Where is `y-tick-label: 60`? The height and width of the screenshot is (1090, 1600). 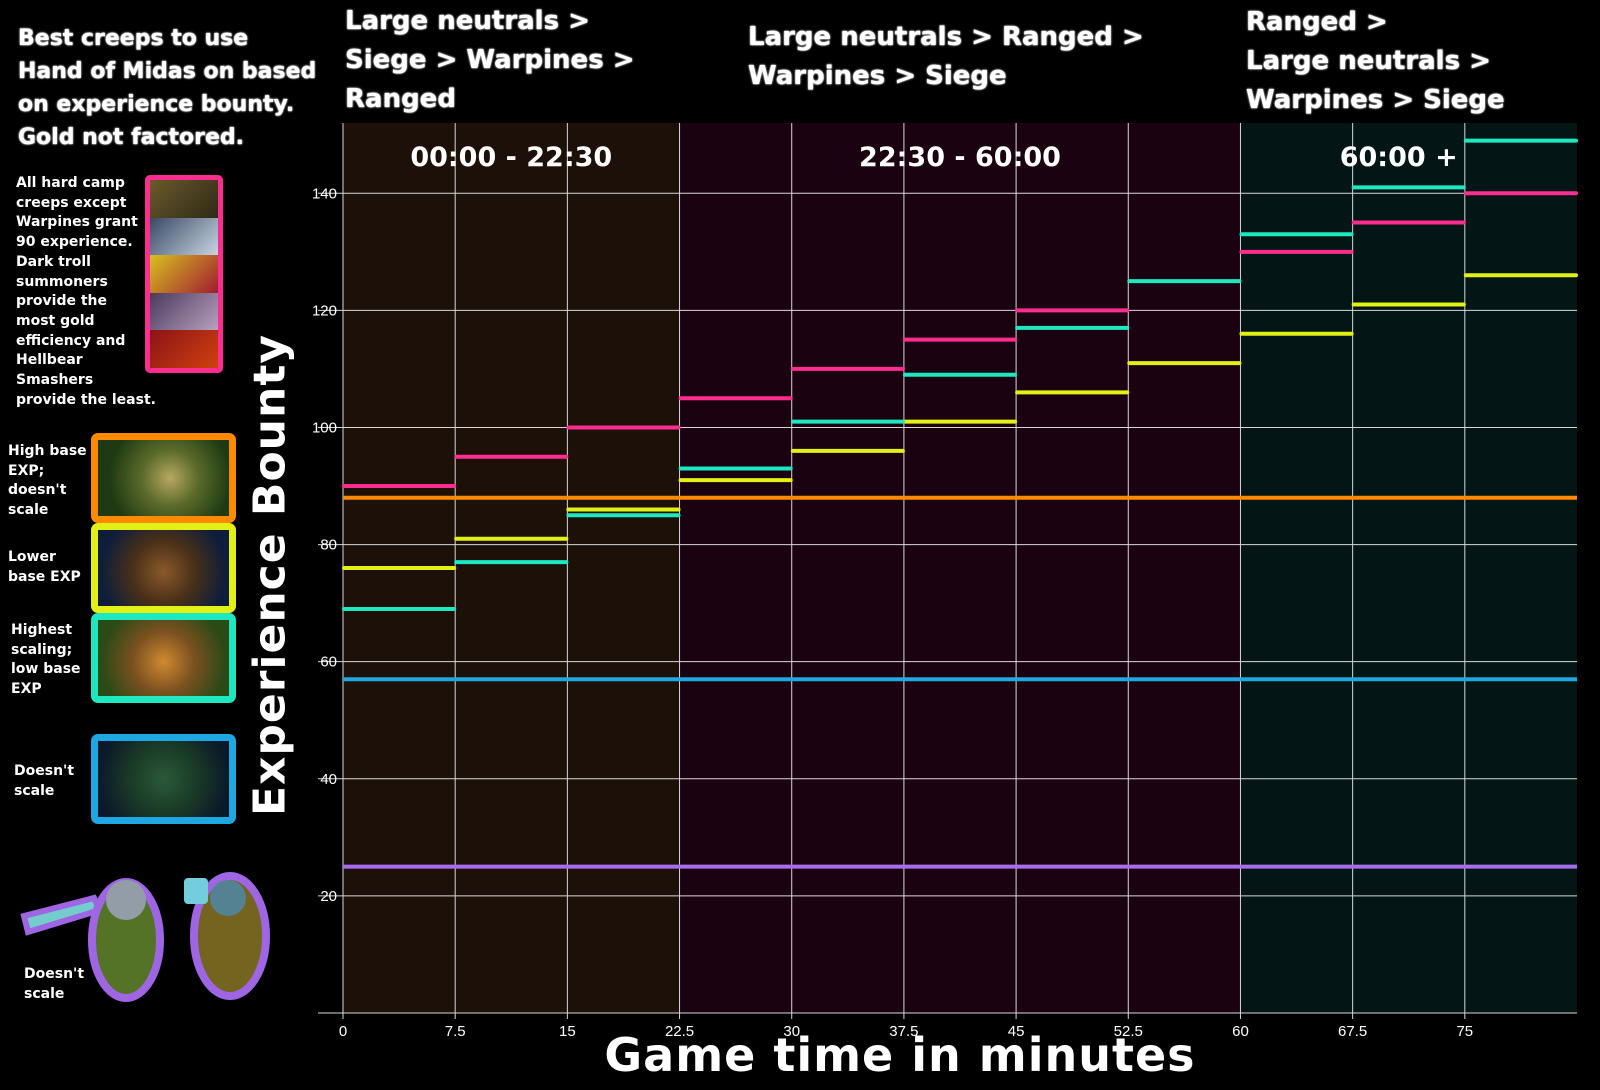 y-tick-label: 60 is located at coordinates (328, 662).